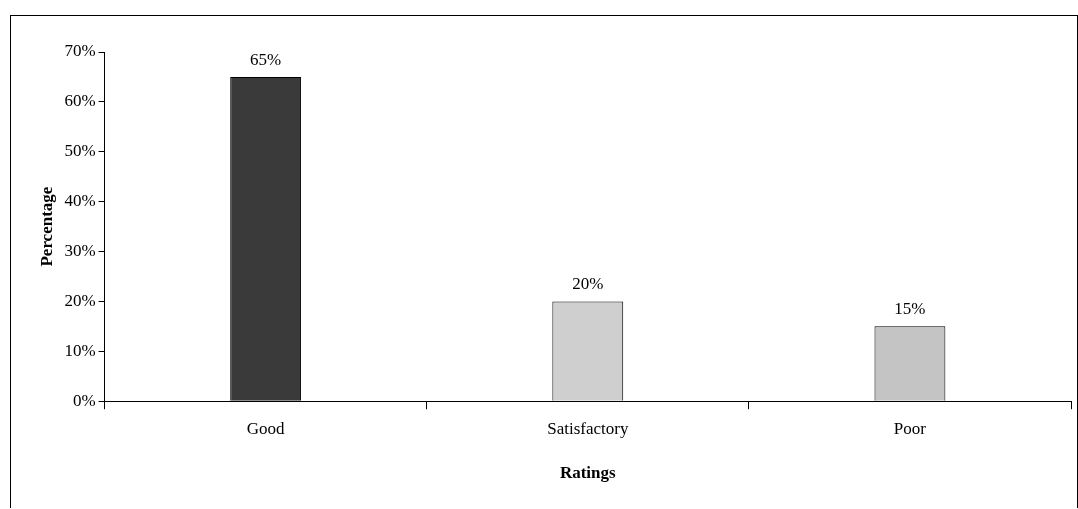  Describe the element at coordinates (84, 400) in the screenshot. I see `y-tick-label: 0%` at that location.